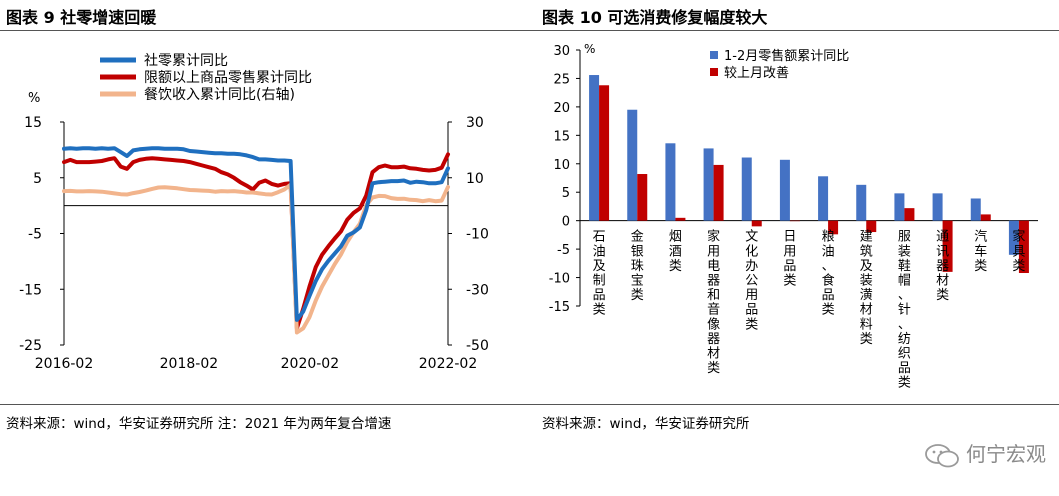  I want to click on x-category-label: 日用品类, so click(789, 259).